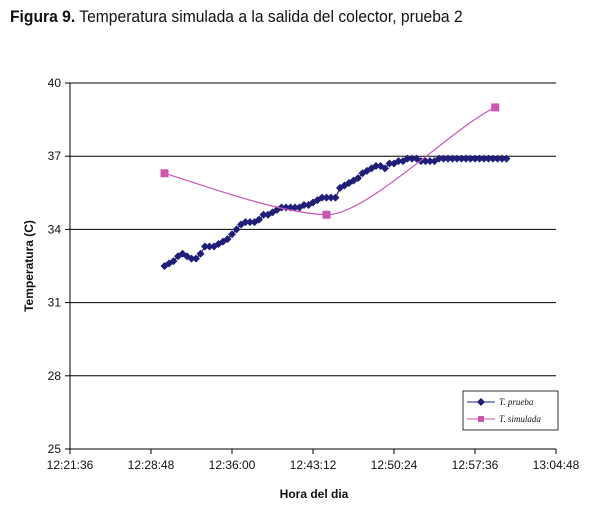  What do you see at coordinates (70, 465) in the screenshot?
I see `x-tick-label: 12:21:36` at bounding box center [70, 465].